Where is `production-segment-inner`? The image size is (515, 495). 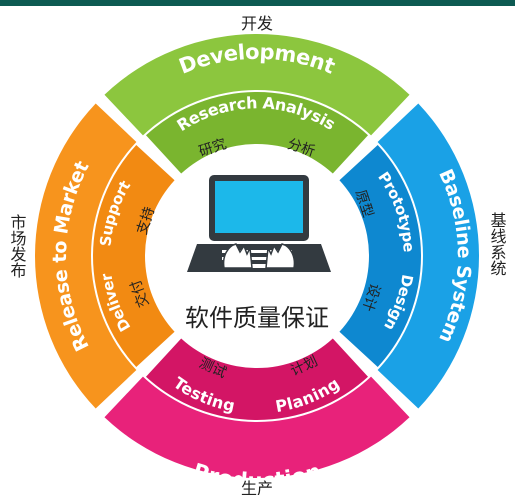 production-segment-inner is located at coordinates (257, 379).